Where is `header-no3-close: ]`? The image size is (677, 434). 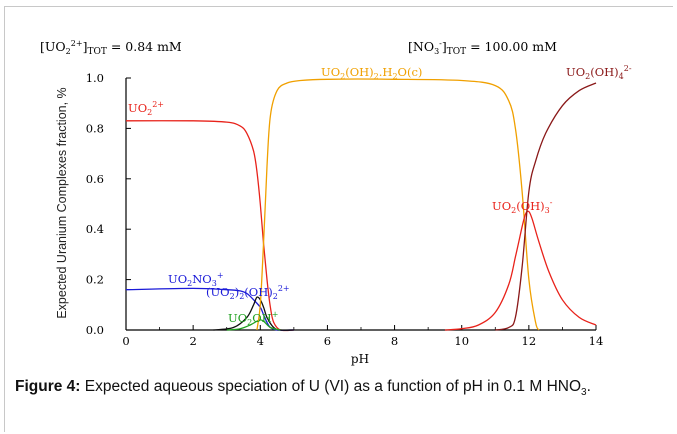
header-no3-close: ] is located at coordinates (444, 46).